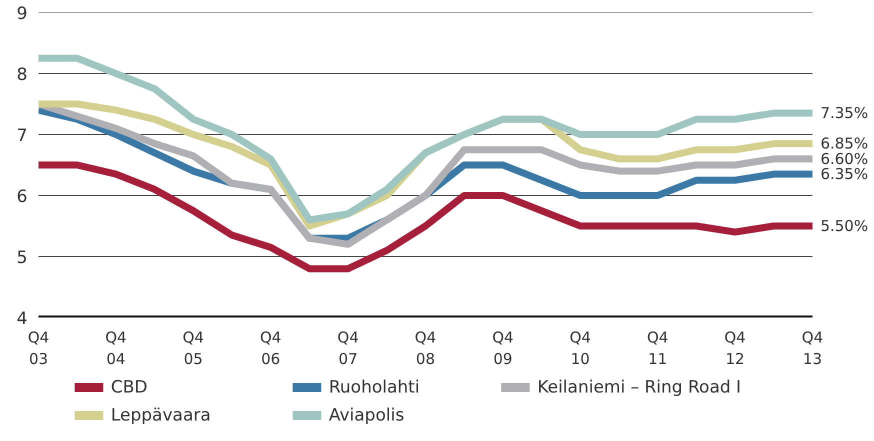  Describe the element at coordinates (22, 75) in the screenshot. I see `y-tick-label: 8` at that location.